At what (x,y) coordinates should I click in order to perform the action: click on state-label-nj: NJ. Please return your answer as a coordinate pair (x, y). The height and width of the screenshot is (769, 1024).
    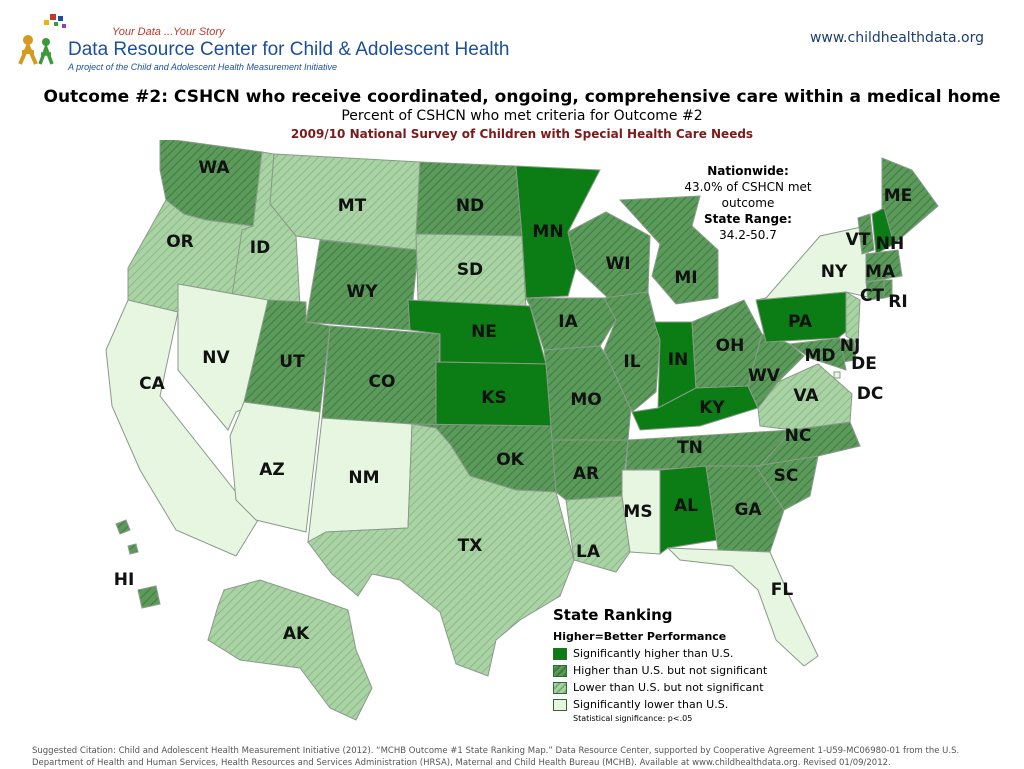
    Looking at the image, I should click on (850, 346).